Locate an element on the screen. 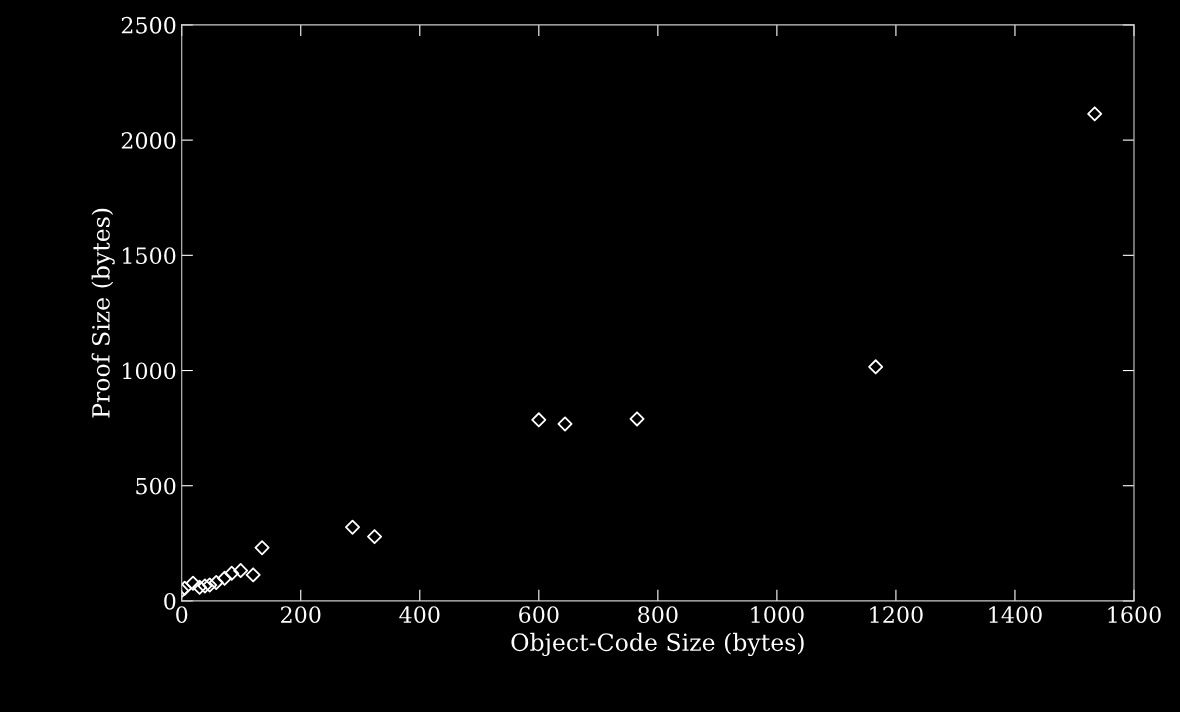 The width and height of the screenshot is (1180, 712). y-tick-label: 2000 is located at coordinates (148, 140).